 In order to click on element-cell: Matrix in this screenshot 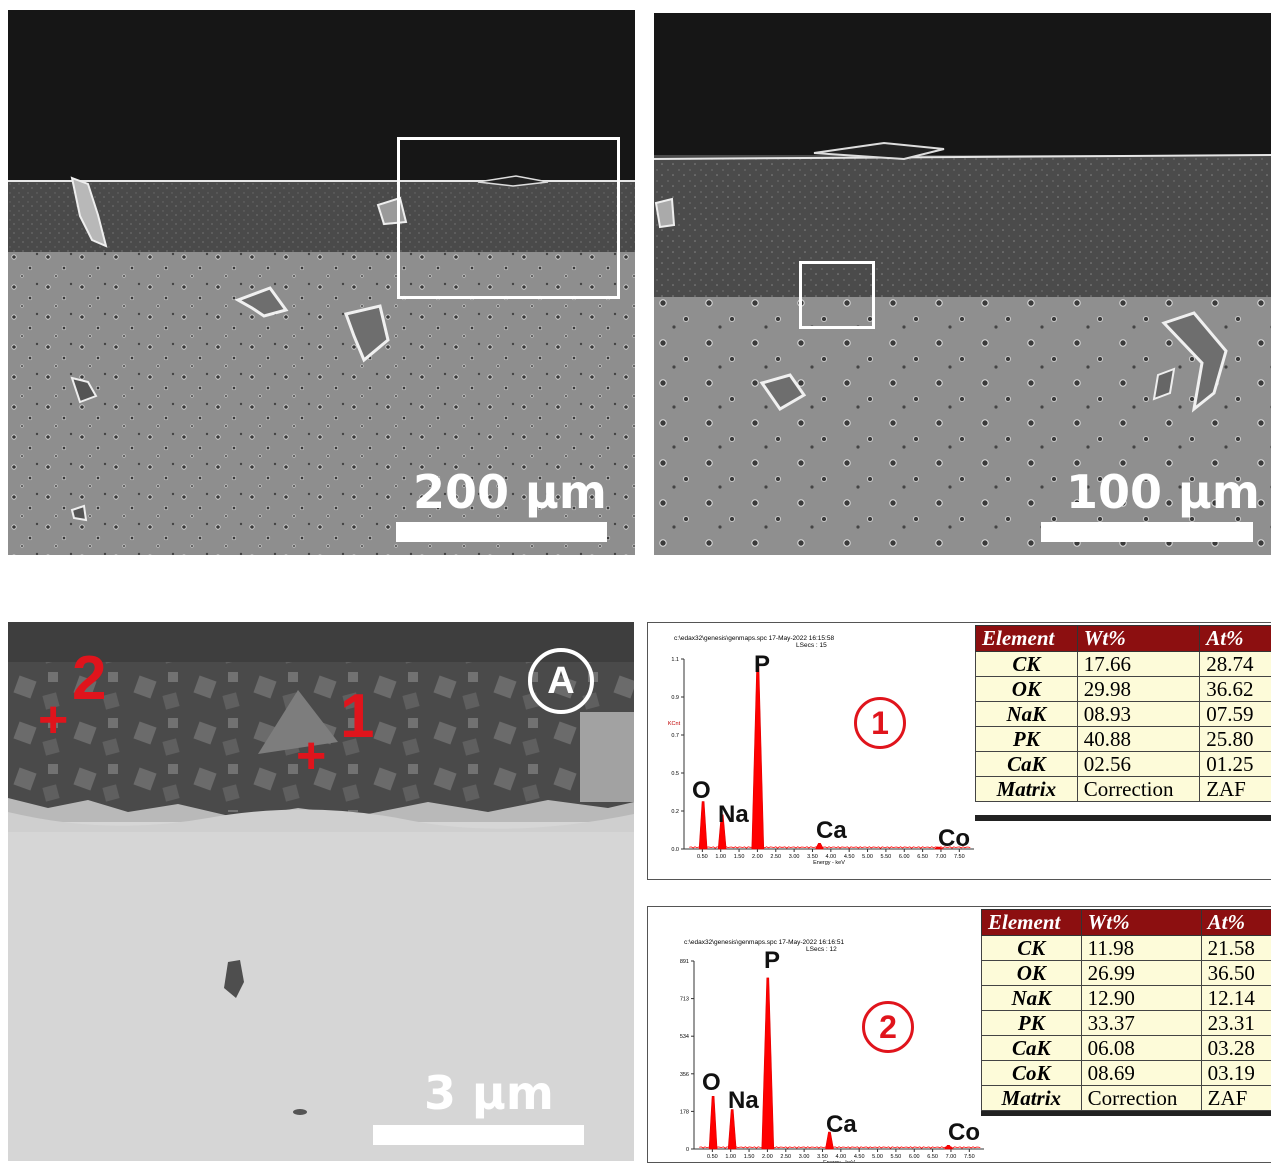, I will do `click(1027, 789)`.